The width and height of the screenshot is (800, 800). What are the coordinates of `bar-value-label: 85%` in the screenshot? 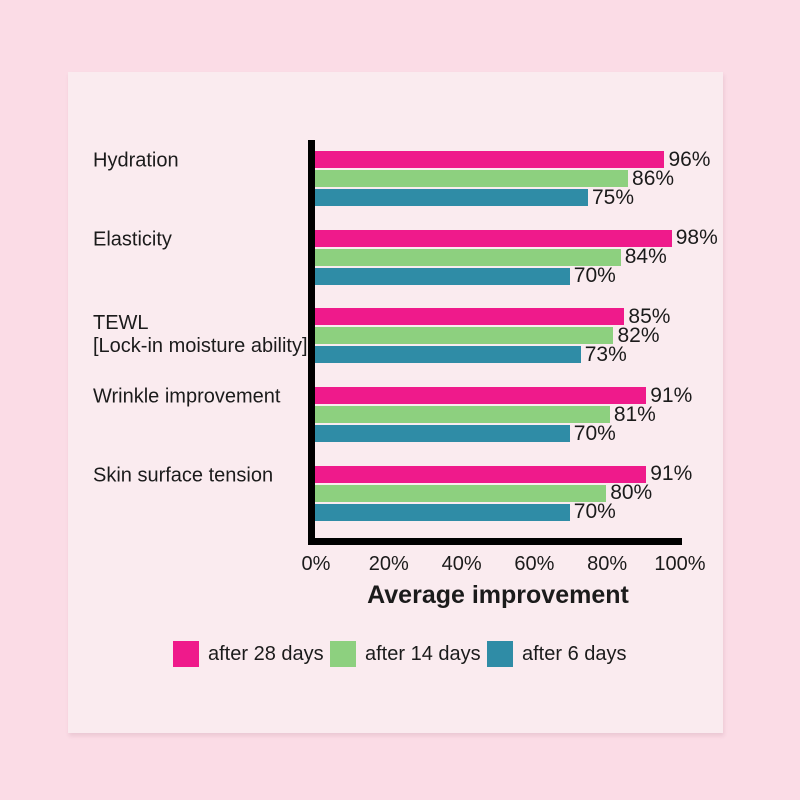 It's located at (649, 316).